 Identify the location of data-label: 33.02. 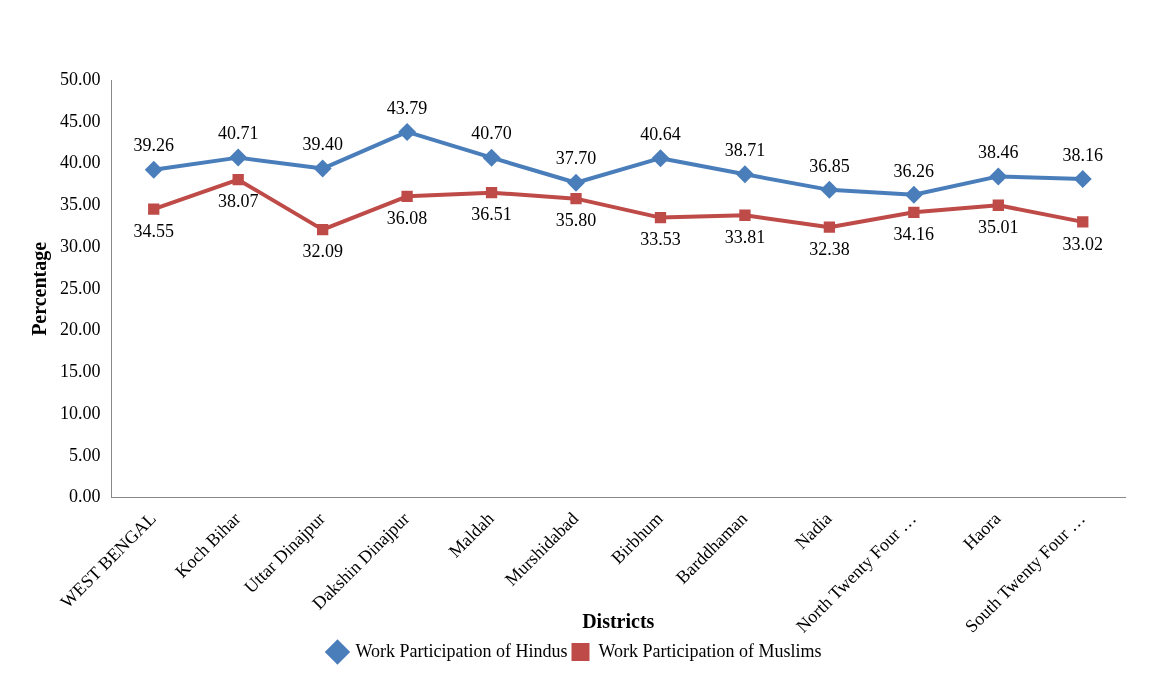
(1083, 243).